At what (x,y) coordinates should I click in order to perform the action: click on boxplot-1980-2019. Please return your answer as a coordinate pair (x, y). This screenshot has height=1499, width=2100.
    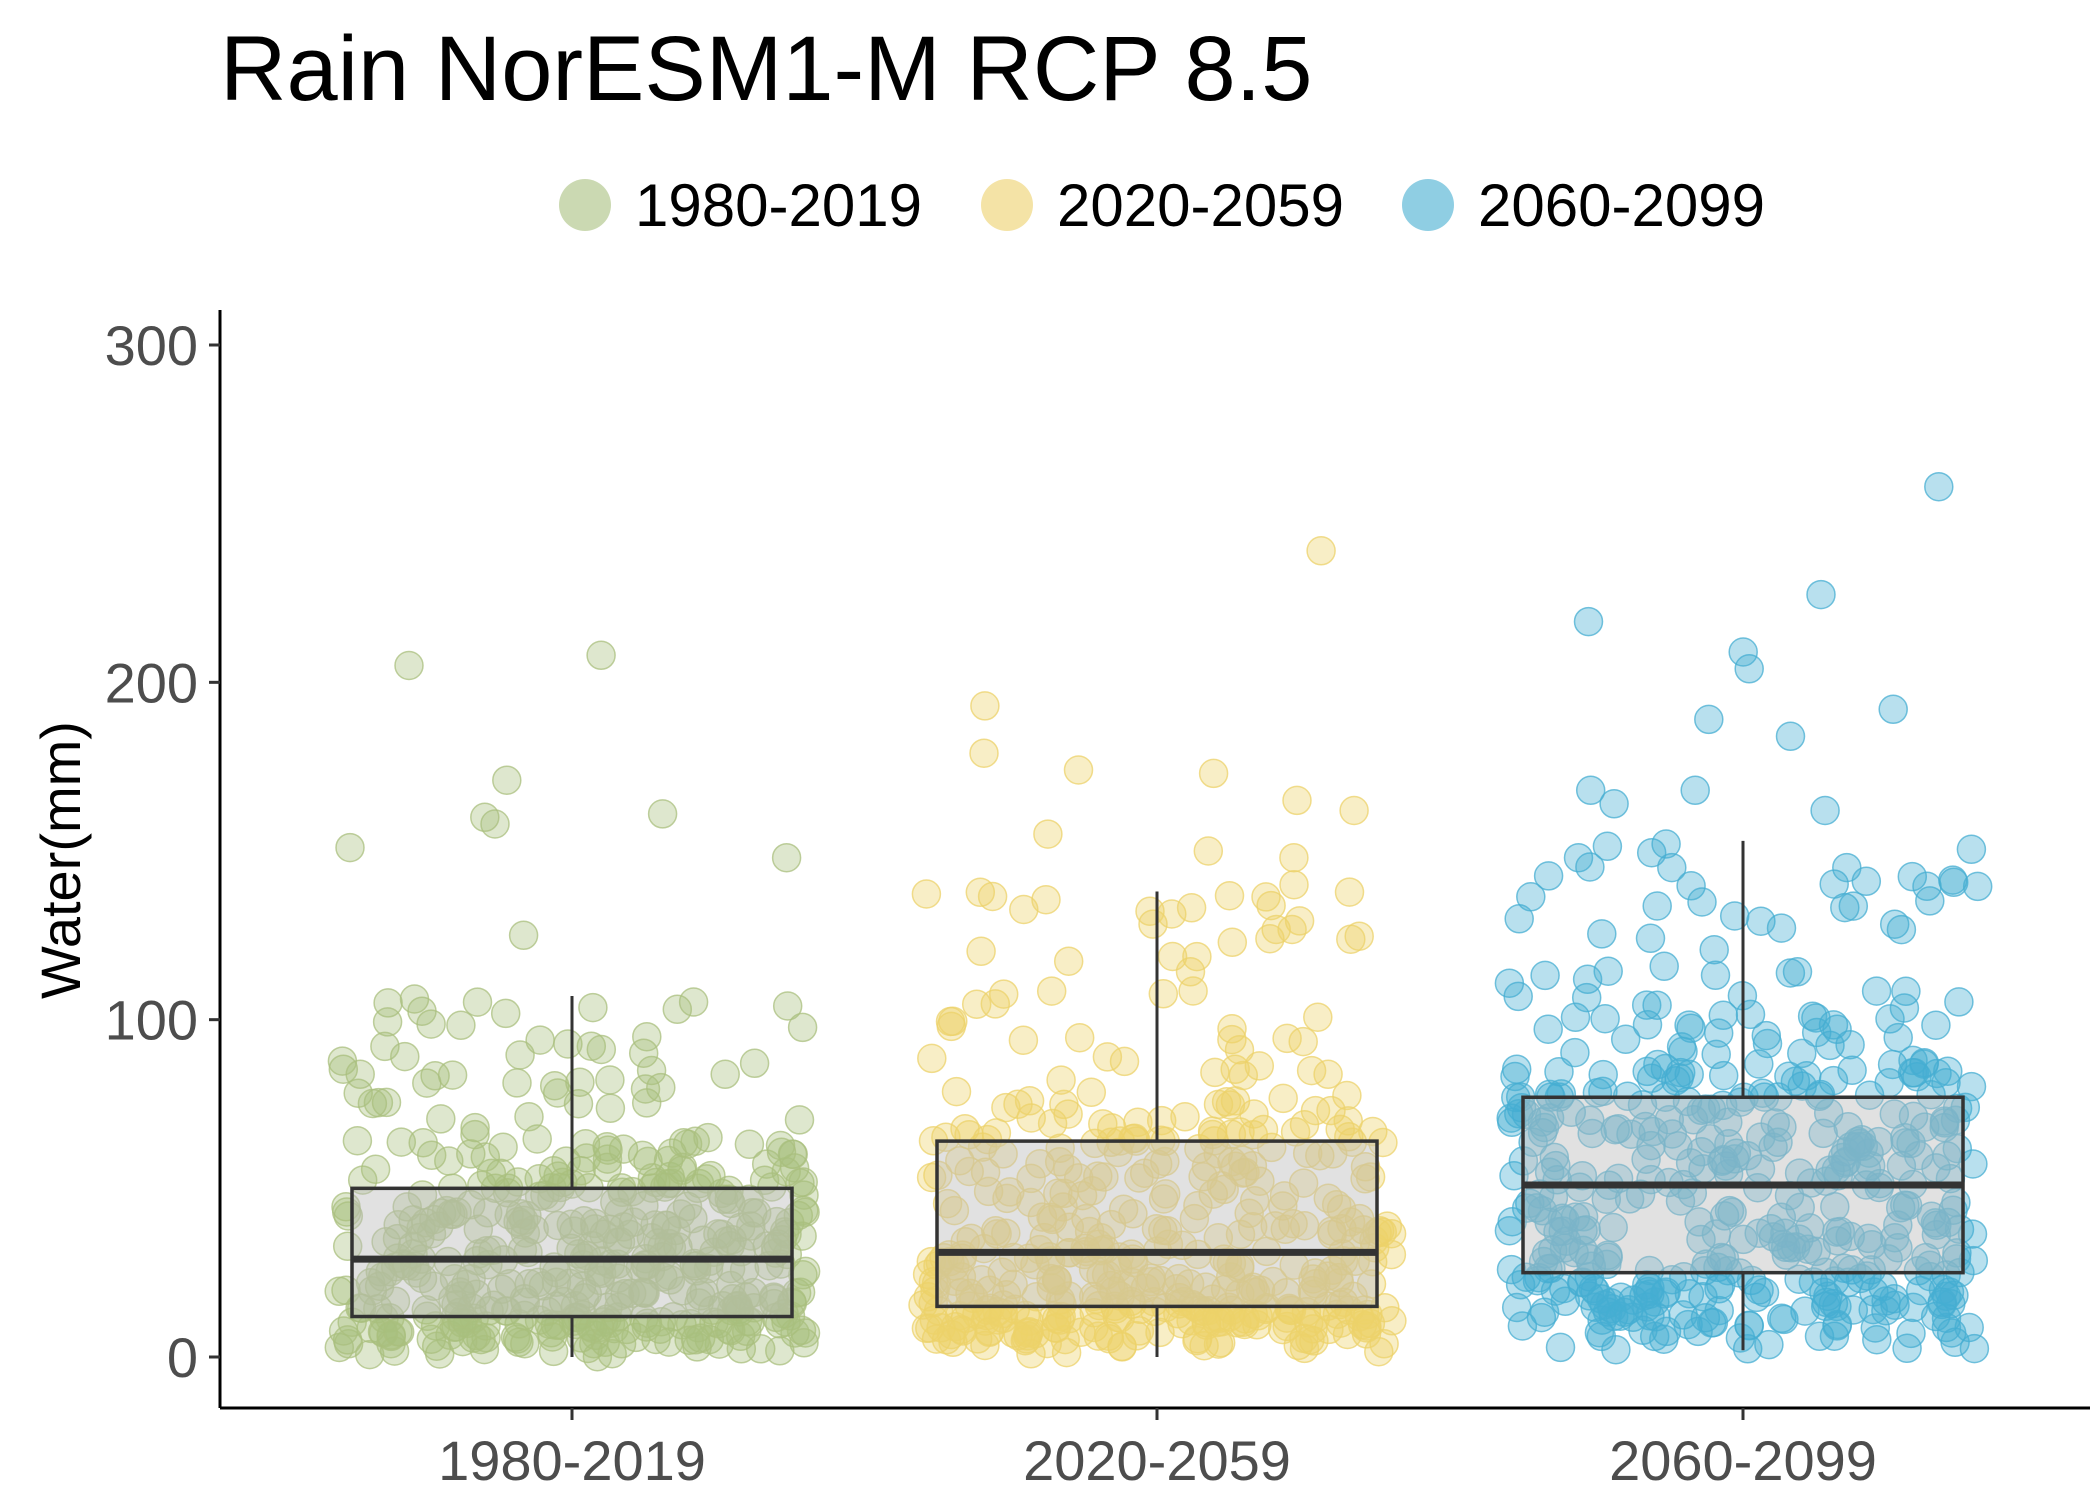
    Looking at the image, I should click on (572, 1176).